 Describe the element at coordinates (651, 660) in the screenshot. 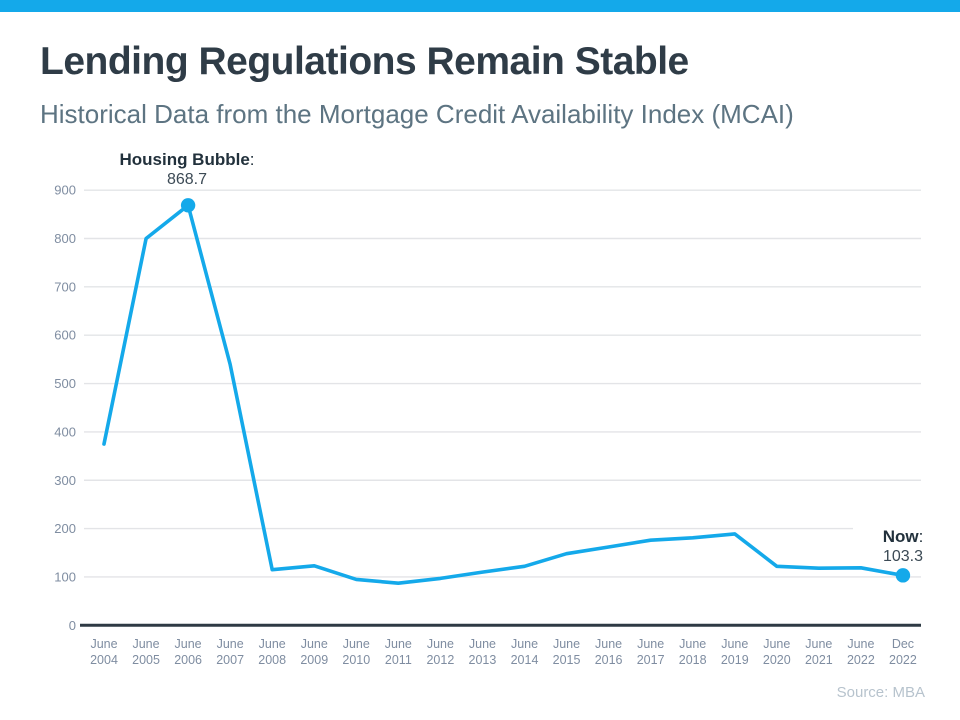

I see `x-axis-tick-label: 2017` at that location.